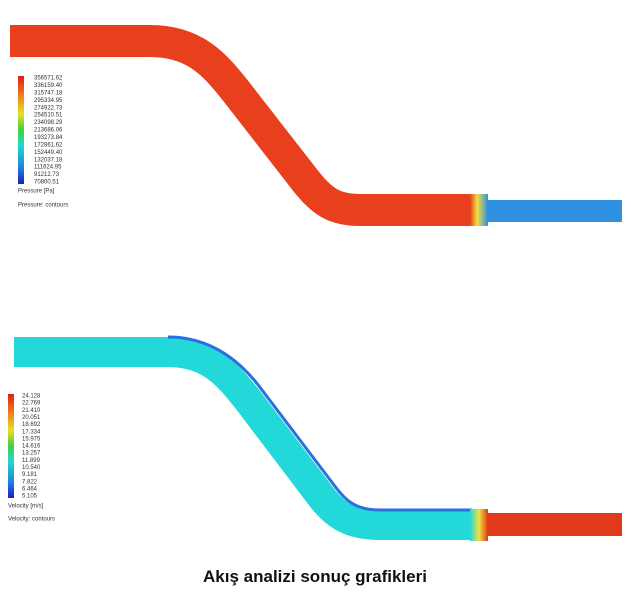  Describe the element at coordinates (47, 183) in the screenshot. I see `legend-value: 70800.51` at that location.